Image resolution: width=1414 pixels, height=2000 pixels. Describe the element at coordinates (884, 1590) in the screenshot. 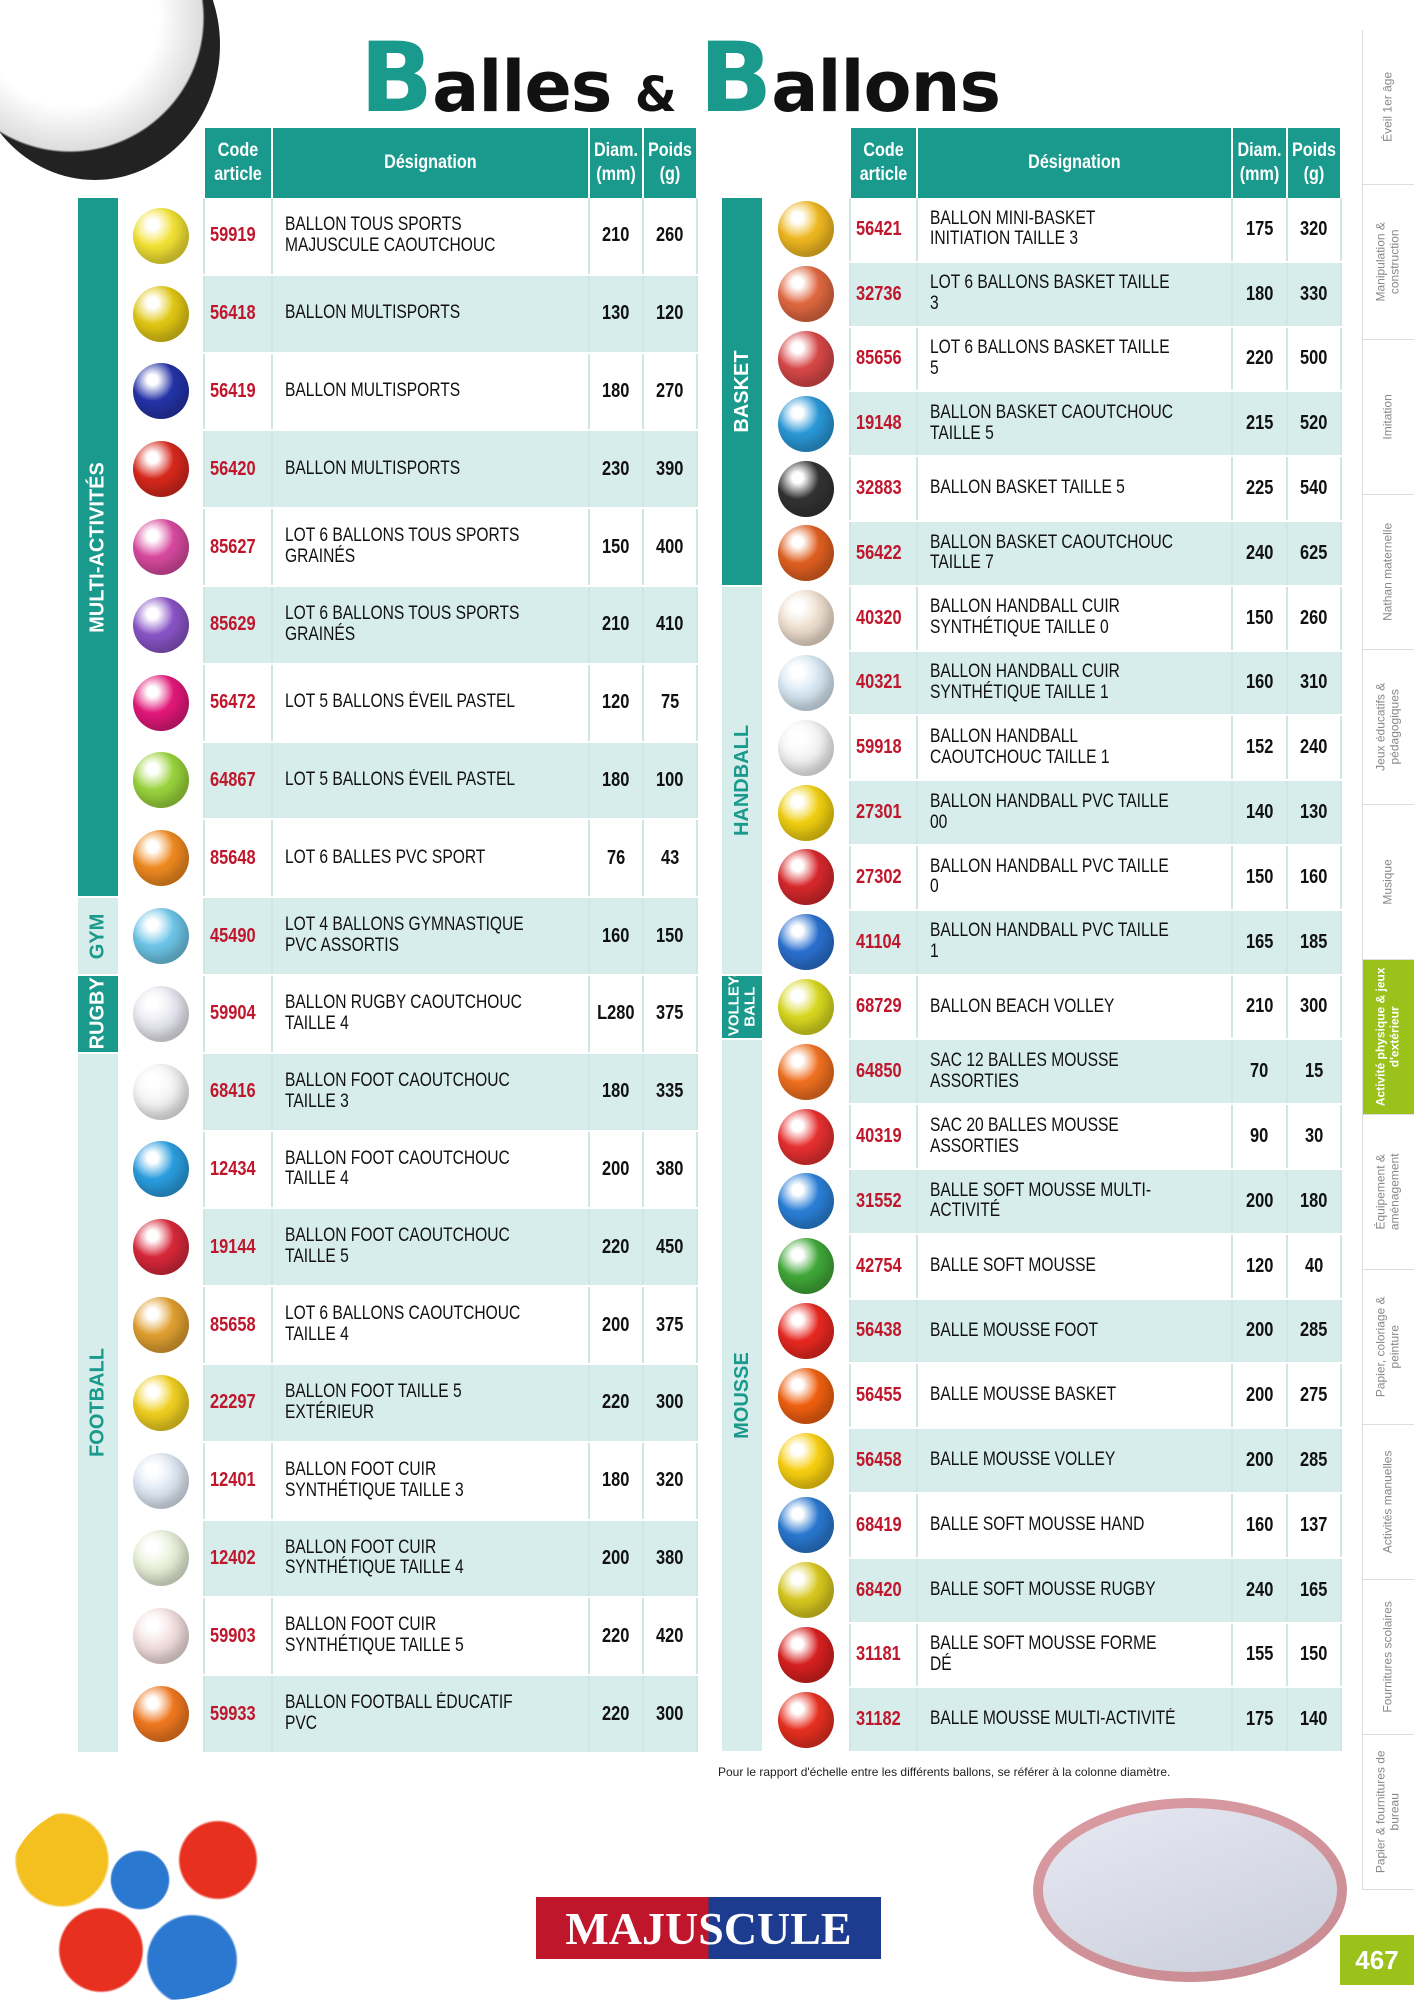

I see `product-code: 68420` at that location.